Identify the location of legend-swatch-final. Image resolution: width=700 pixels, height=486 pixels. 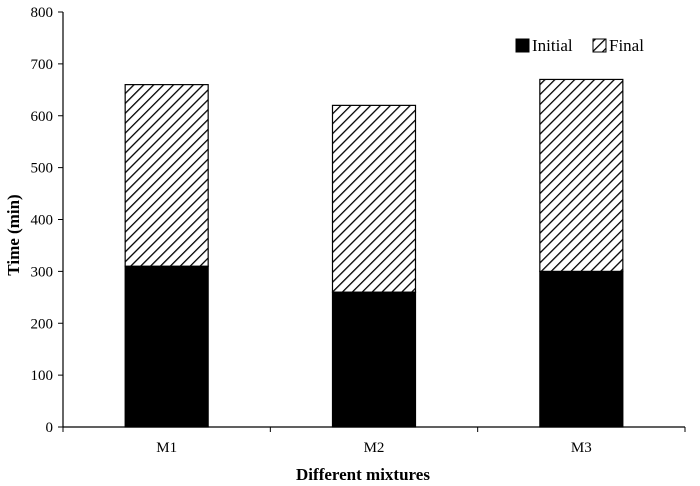
(599, 45).